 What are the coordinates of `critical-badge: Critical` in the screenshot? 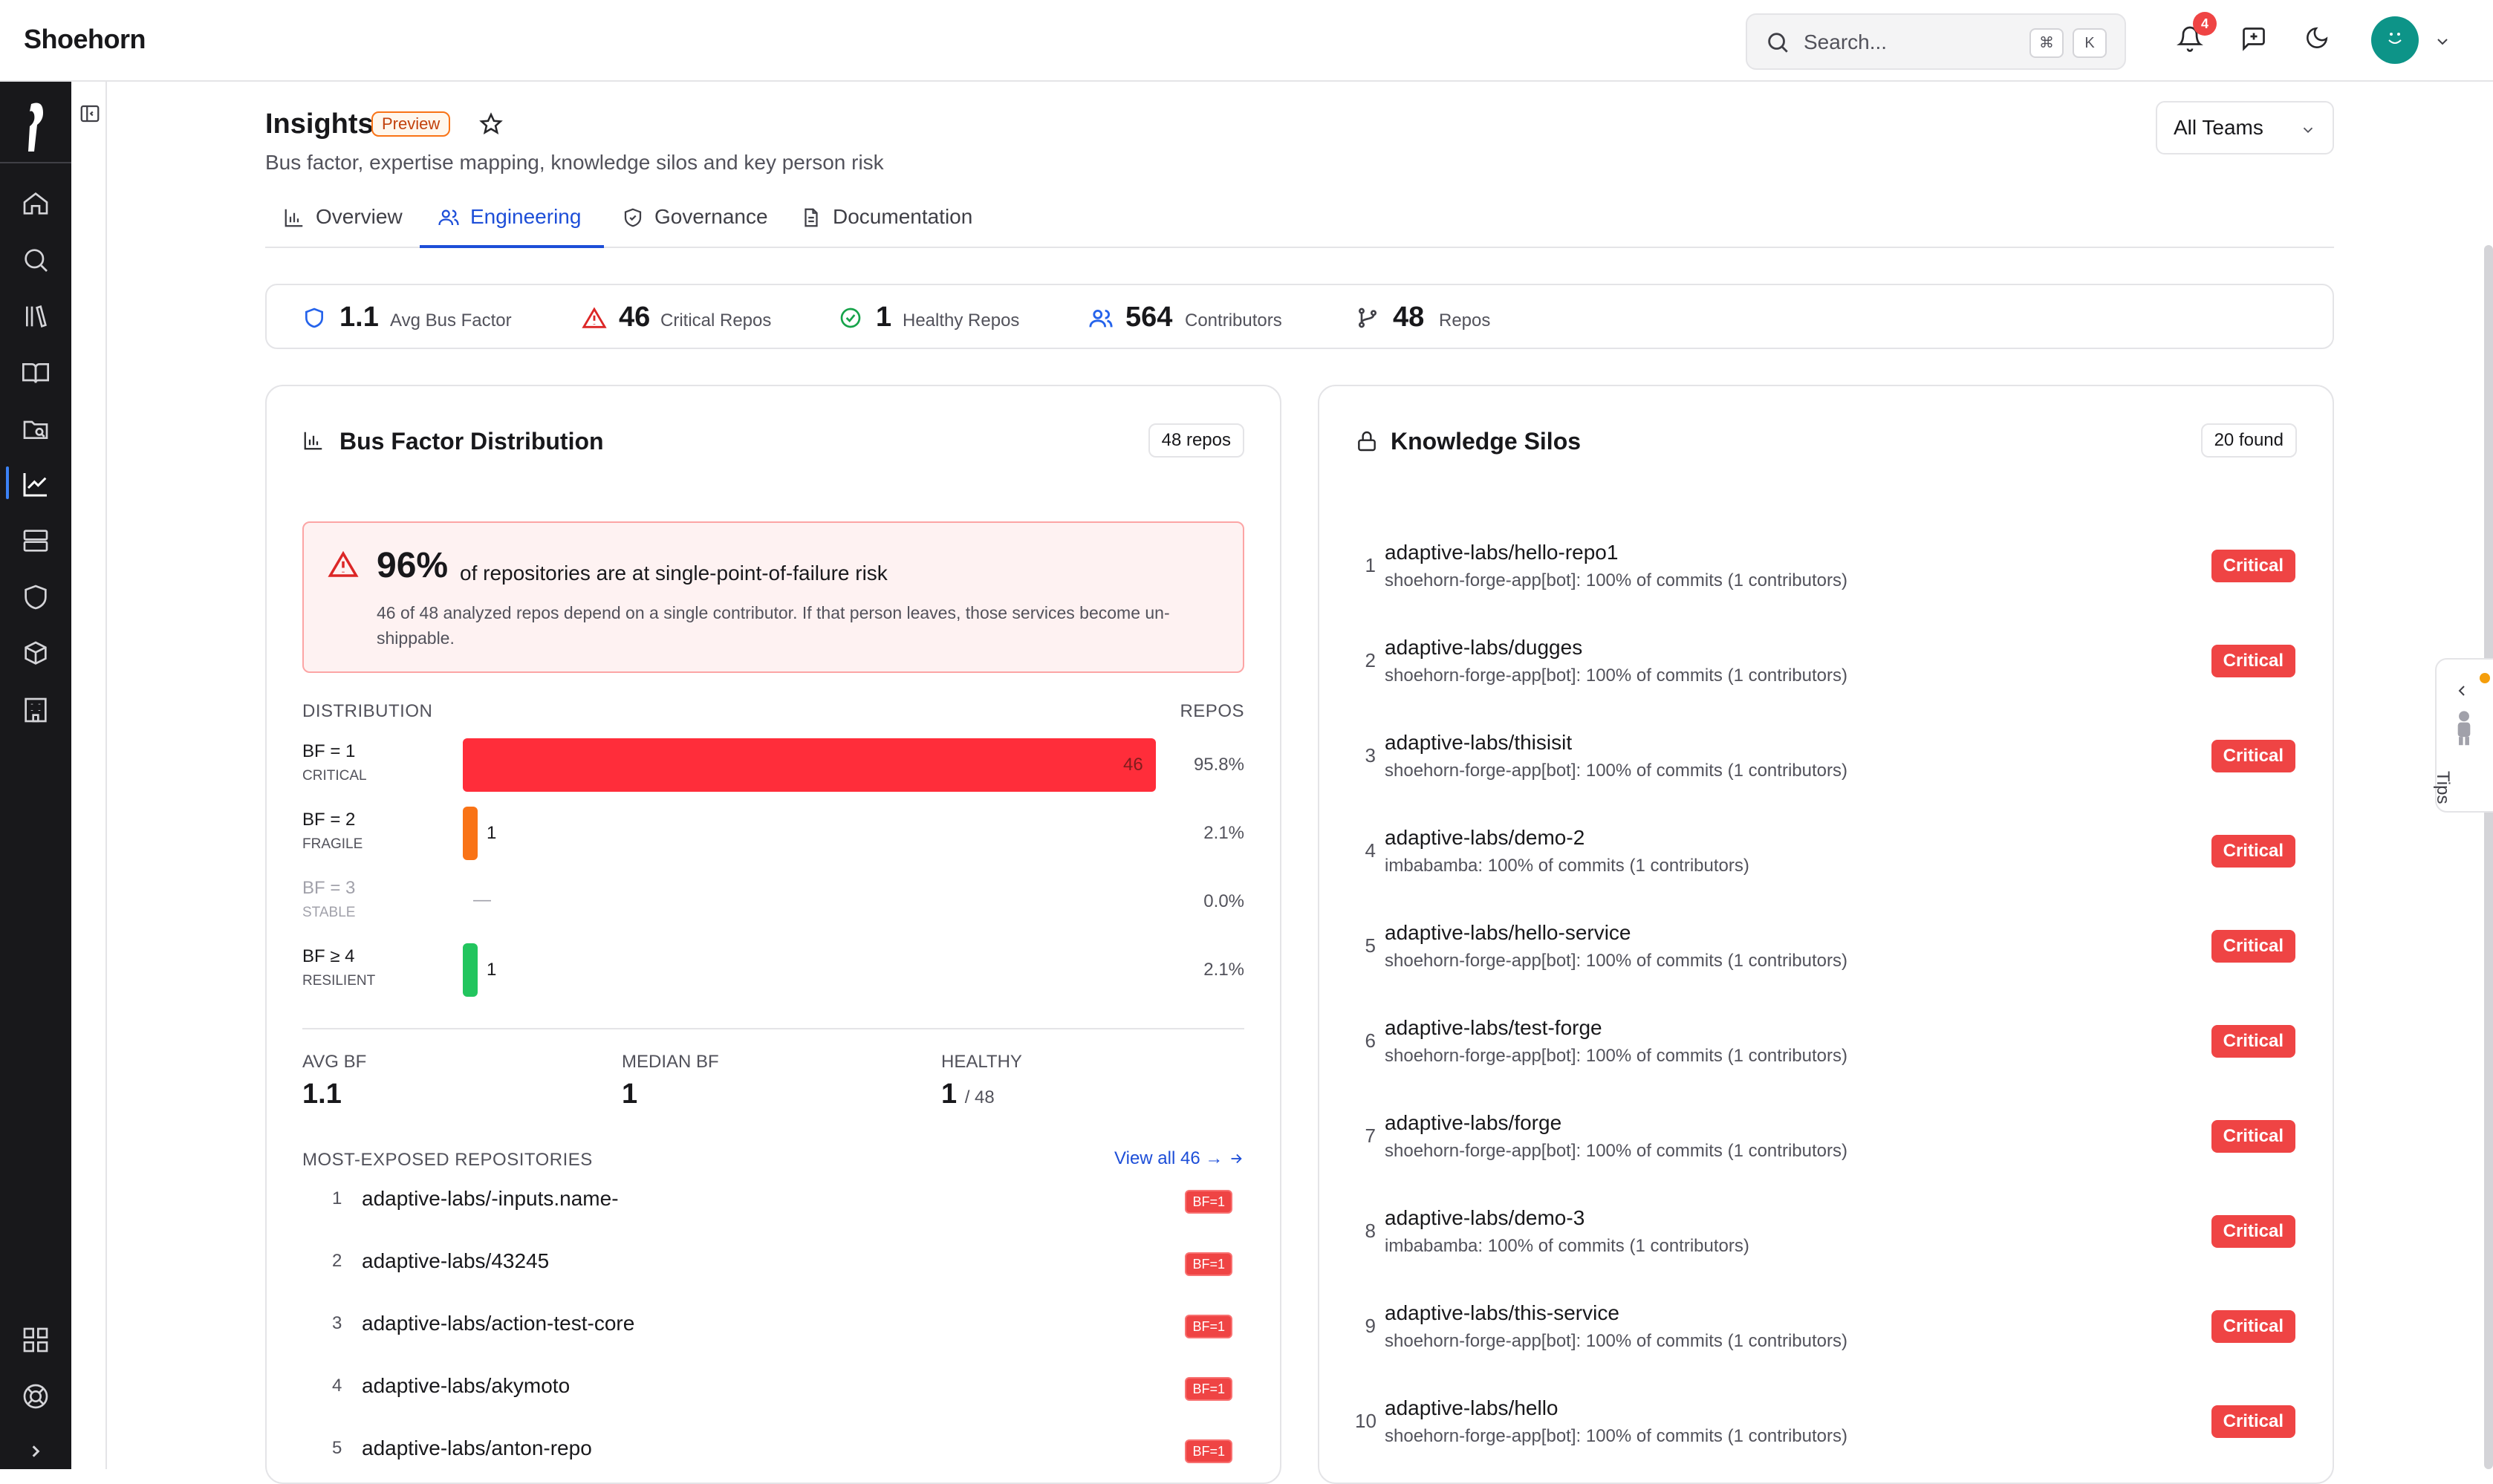 It's located at (2253, 947).